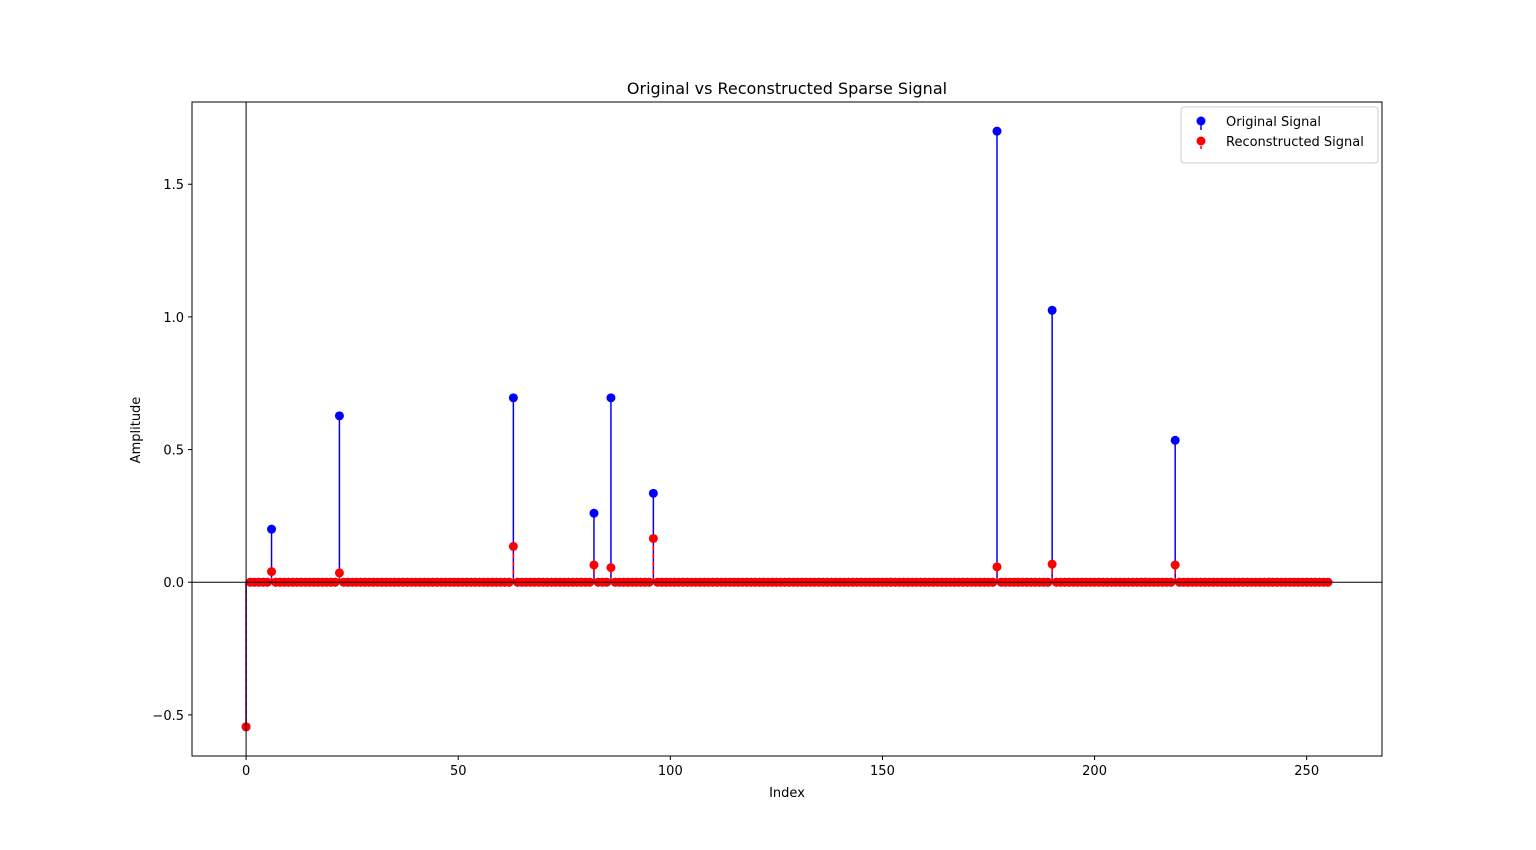 This screenshot has width=1536, height=850. What do you see at coordinates (787, 88) in the screenshot?
I see `chart-title: Original vs Reconstructed Sparse Signal` at bounding box center [787, 88].